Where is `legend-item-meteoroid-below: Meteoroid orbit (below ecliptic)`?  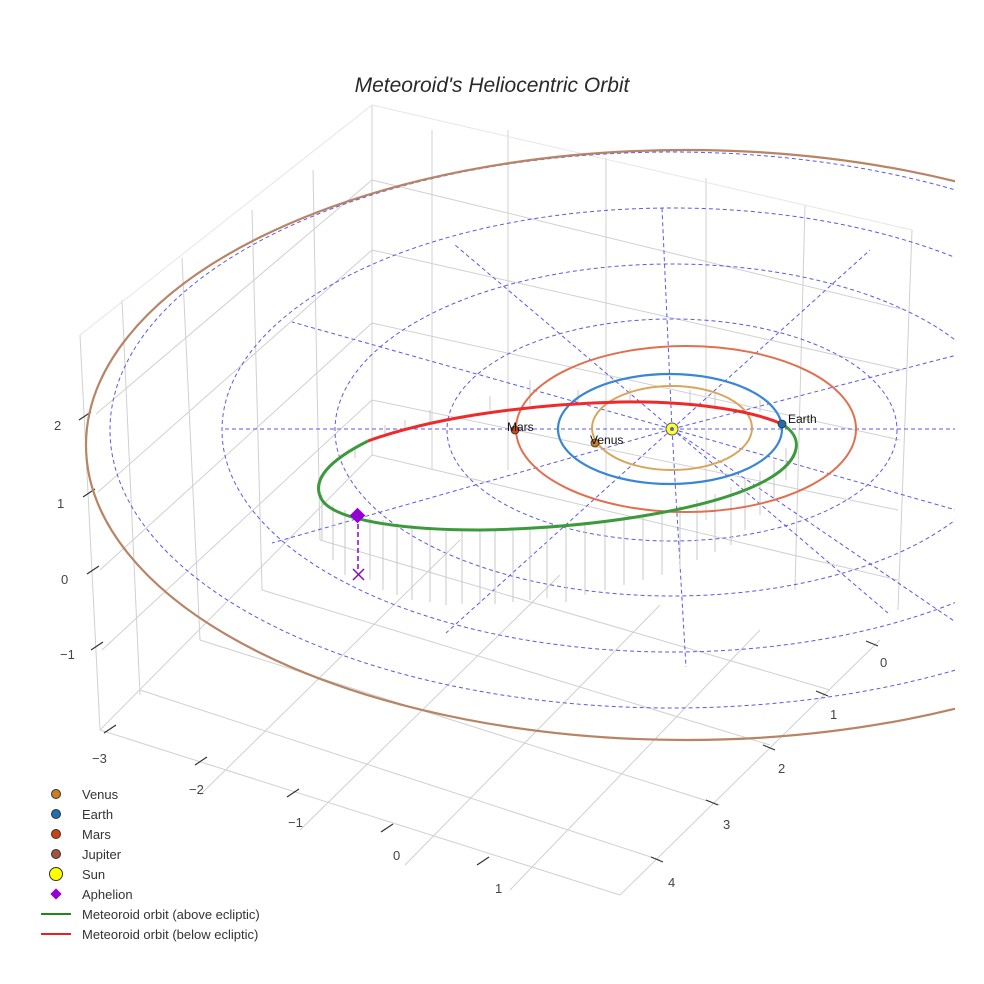
legend-item-meteoroid-below: Meteoroid orbit (below ecliptic) is located at coordinates (149, 934).